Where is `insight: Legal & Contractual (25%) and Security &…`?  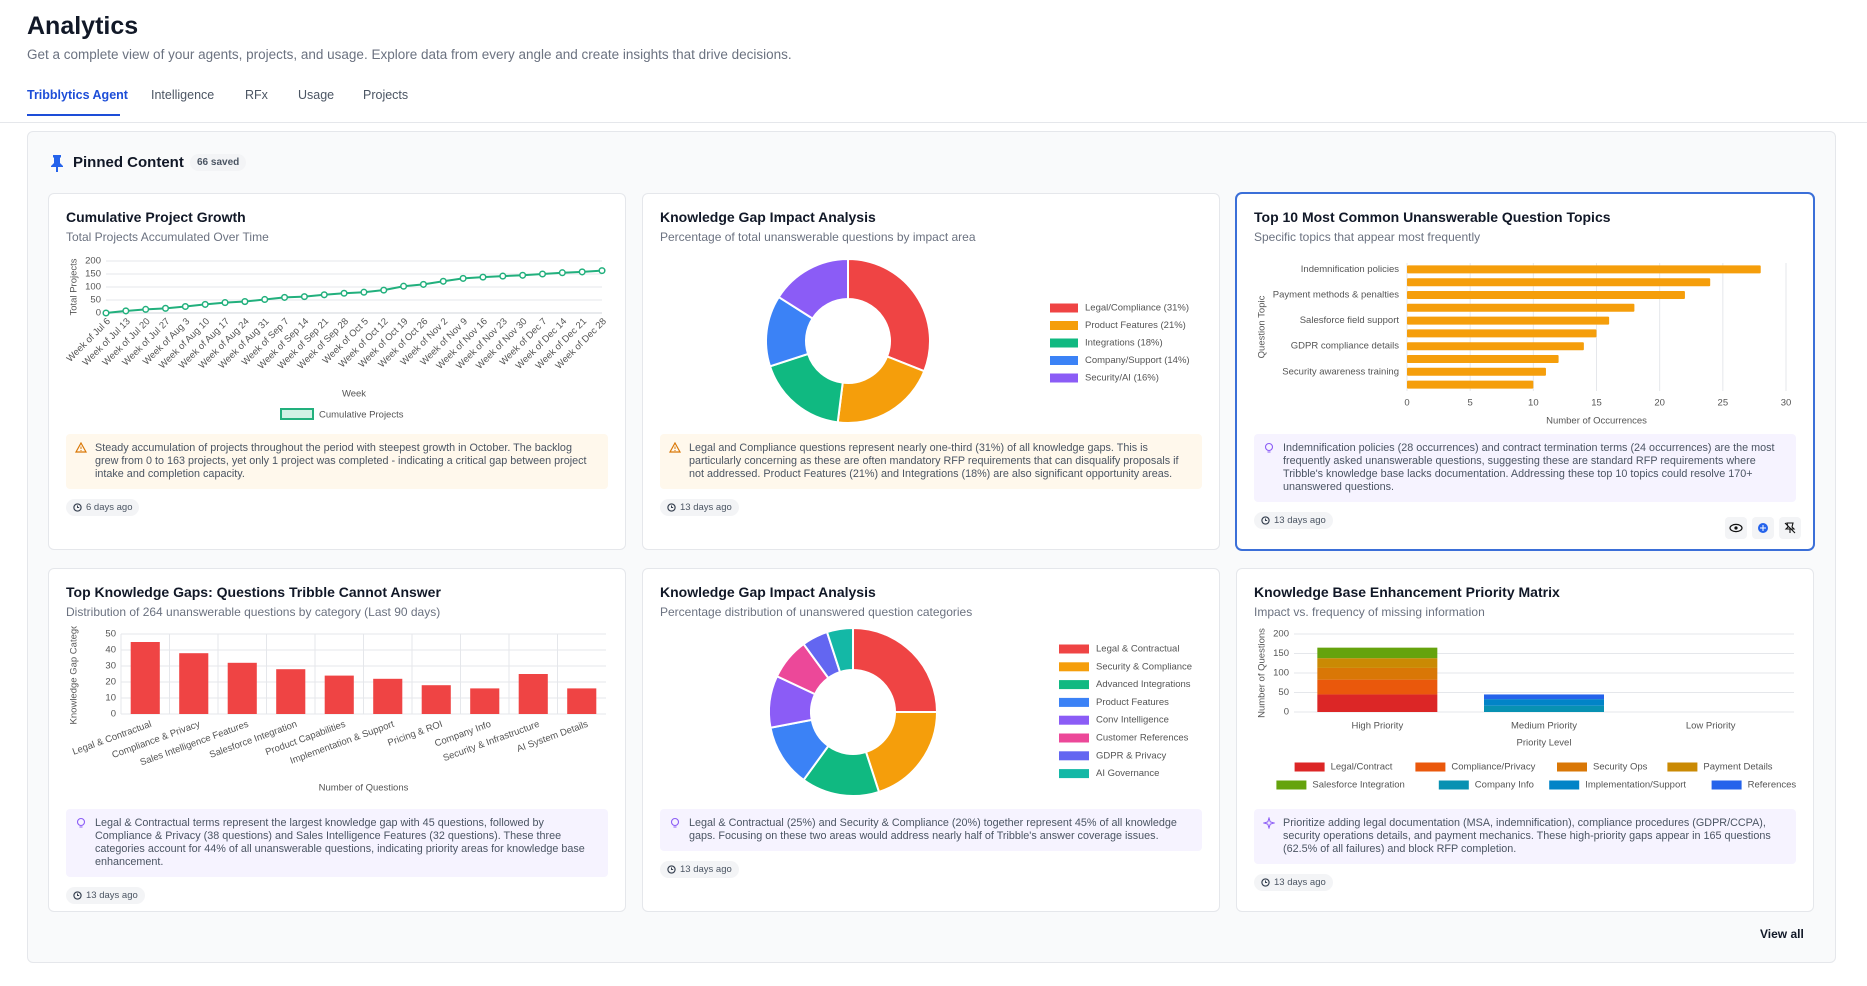
insight: Legal & Contractual (25%) and Security &… is located at coordinates (931, 830).